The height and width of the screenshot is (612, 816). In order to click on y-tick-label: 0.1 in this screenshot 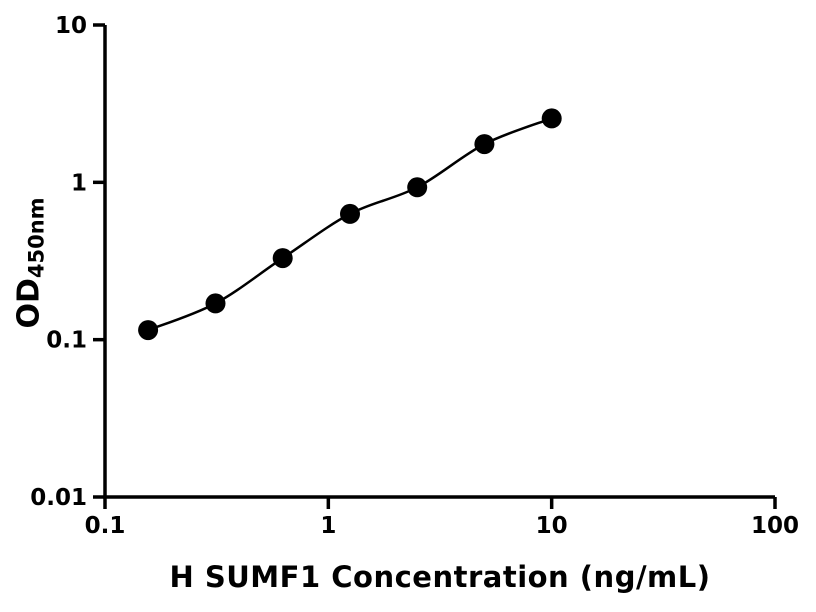, I will do `click(66, 341)`.